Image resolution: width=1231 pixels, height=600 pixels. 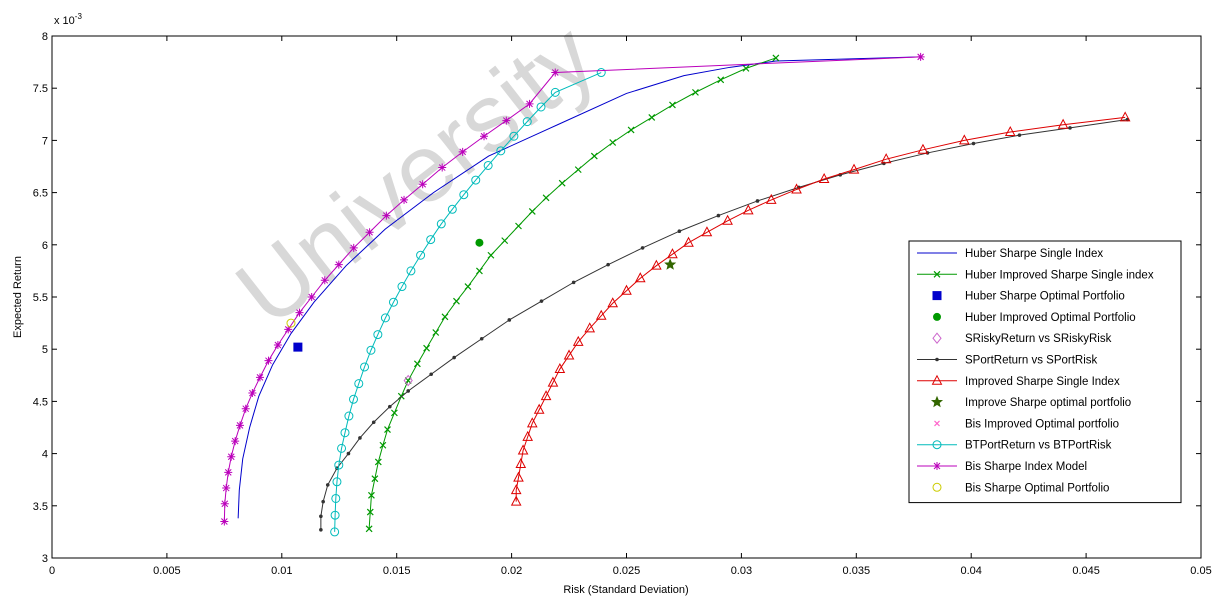 I want to click on y-exponent-label: x 10-3, so click(x=68, y=19).